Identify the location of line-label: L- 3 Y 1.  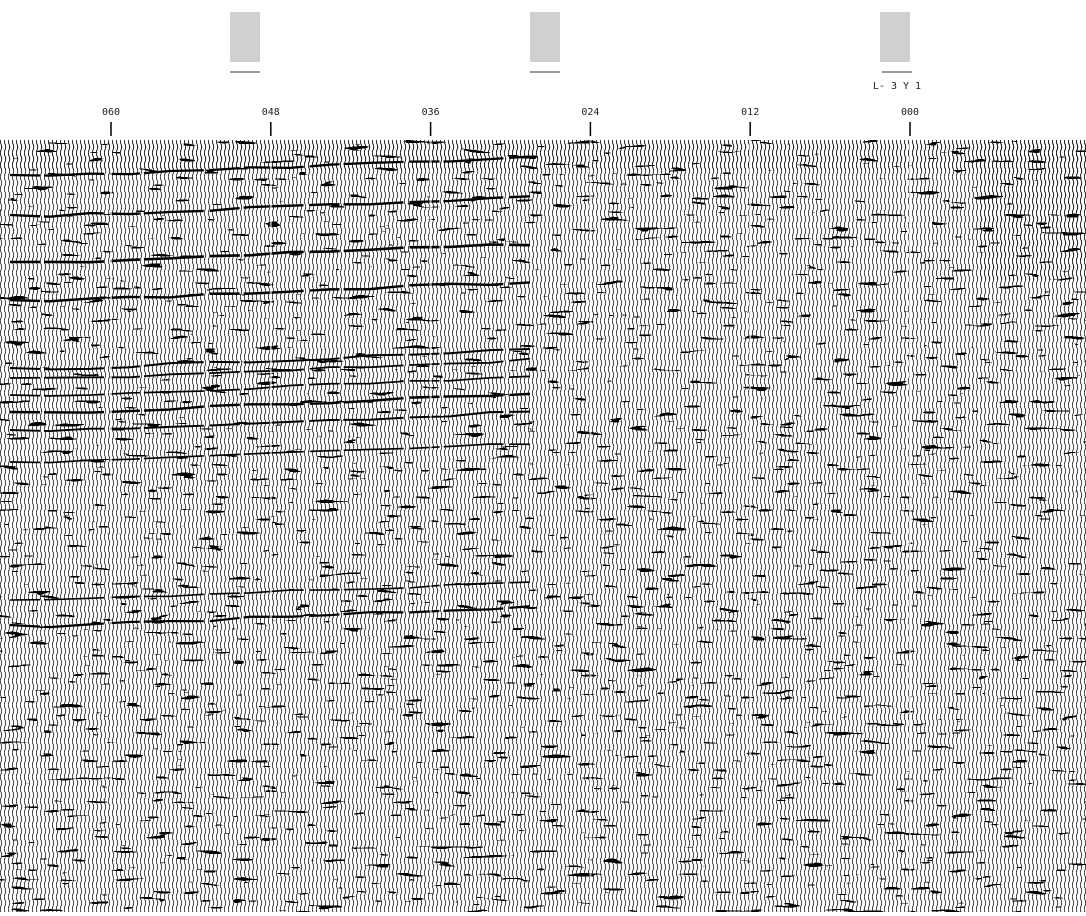
(897, 86).